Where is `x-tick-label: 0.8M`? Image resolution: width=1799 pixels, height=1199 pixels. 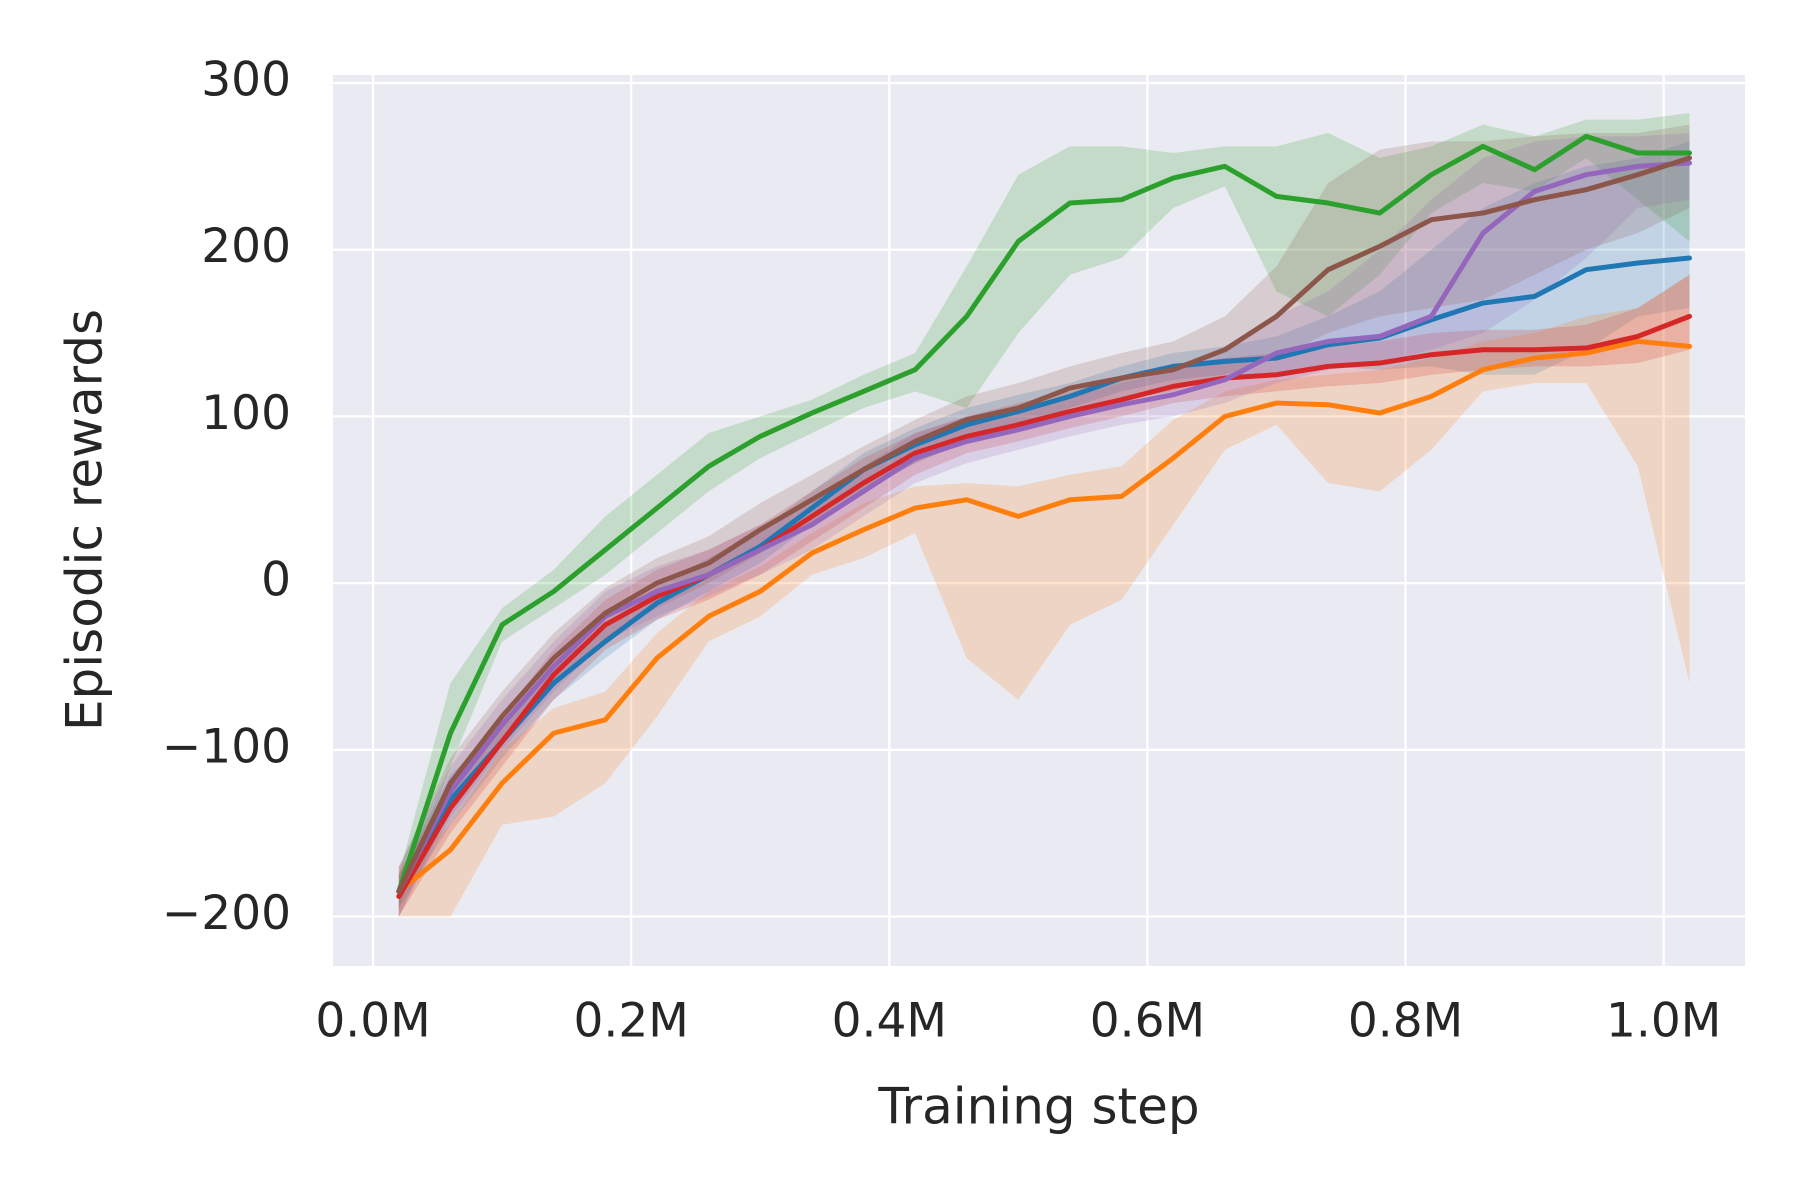 x-tick-label: 0.8M is located at coordinates (1405, 1021).